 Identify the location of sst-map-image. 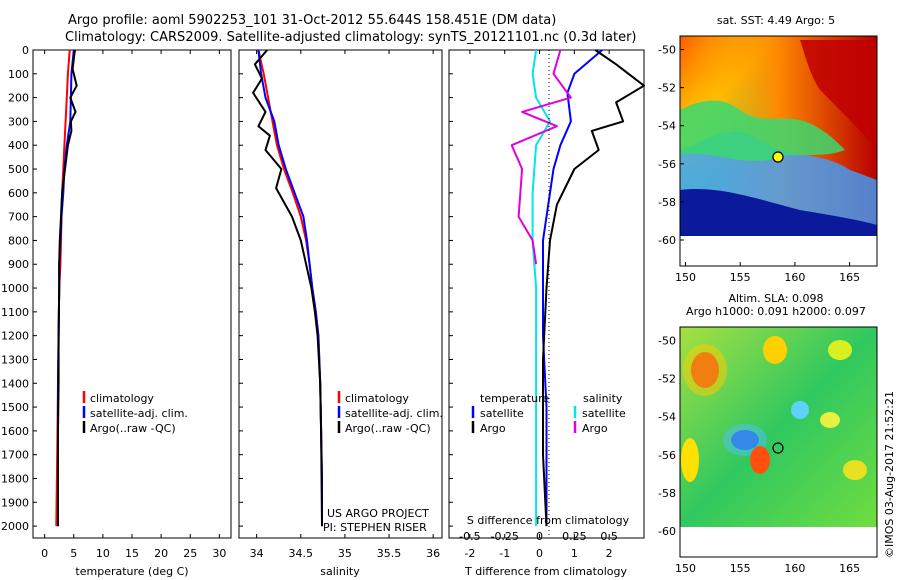
(778, 151).